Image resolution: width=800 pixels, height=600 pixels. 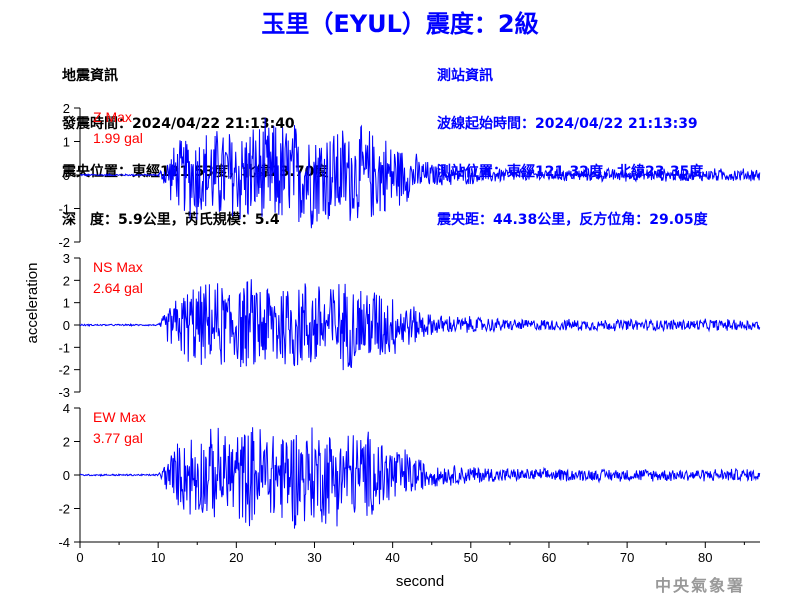 I want to click on x-tick-label: 50, so click(x=471, y=557).